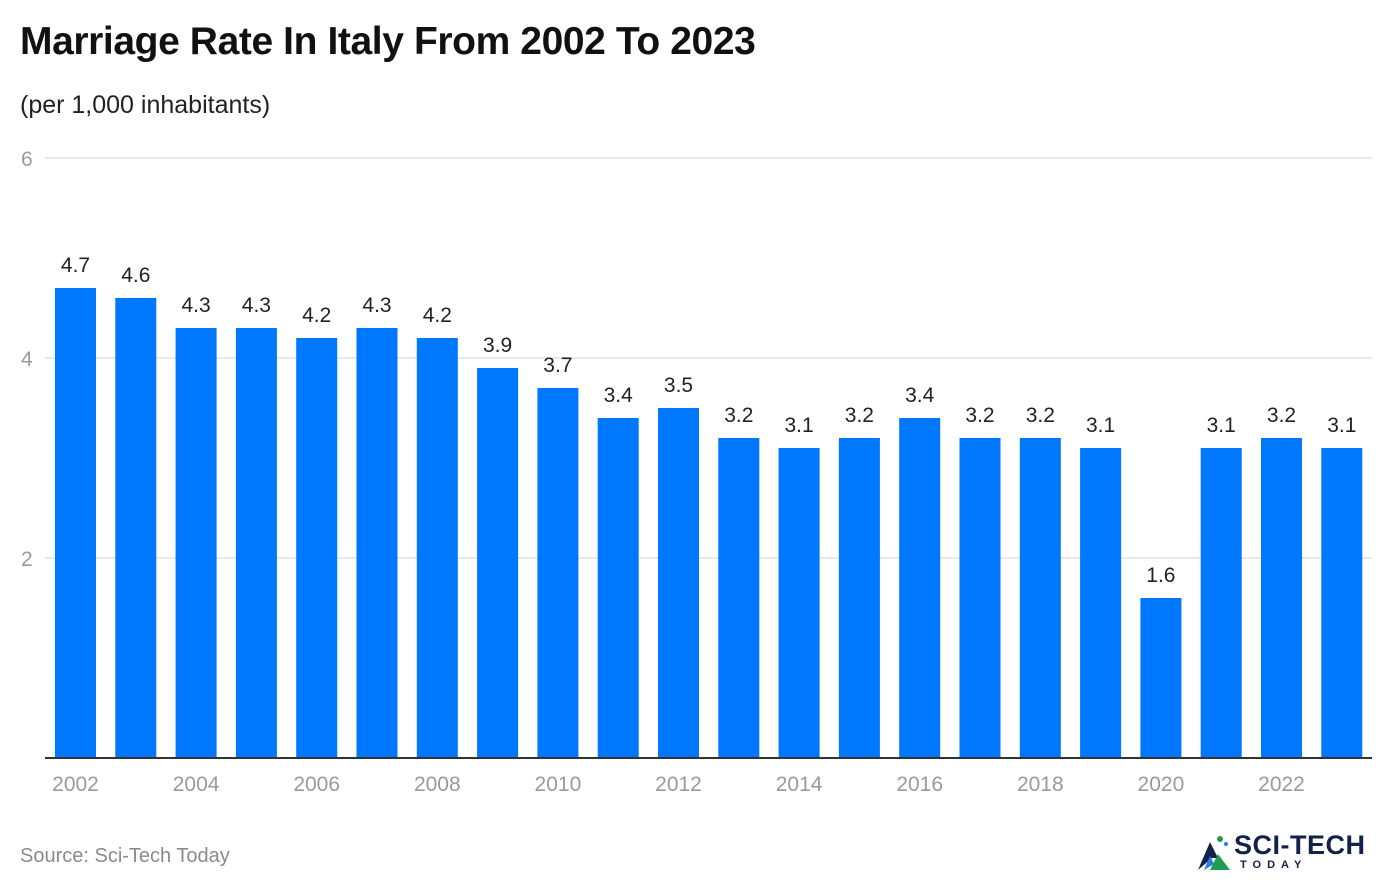  I want to click on x-tick-label: 2006, so click(316, 784).